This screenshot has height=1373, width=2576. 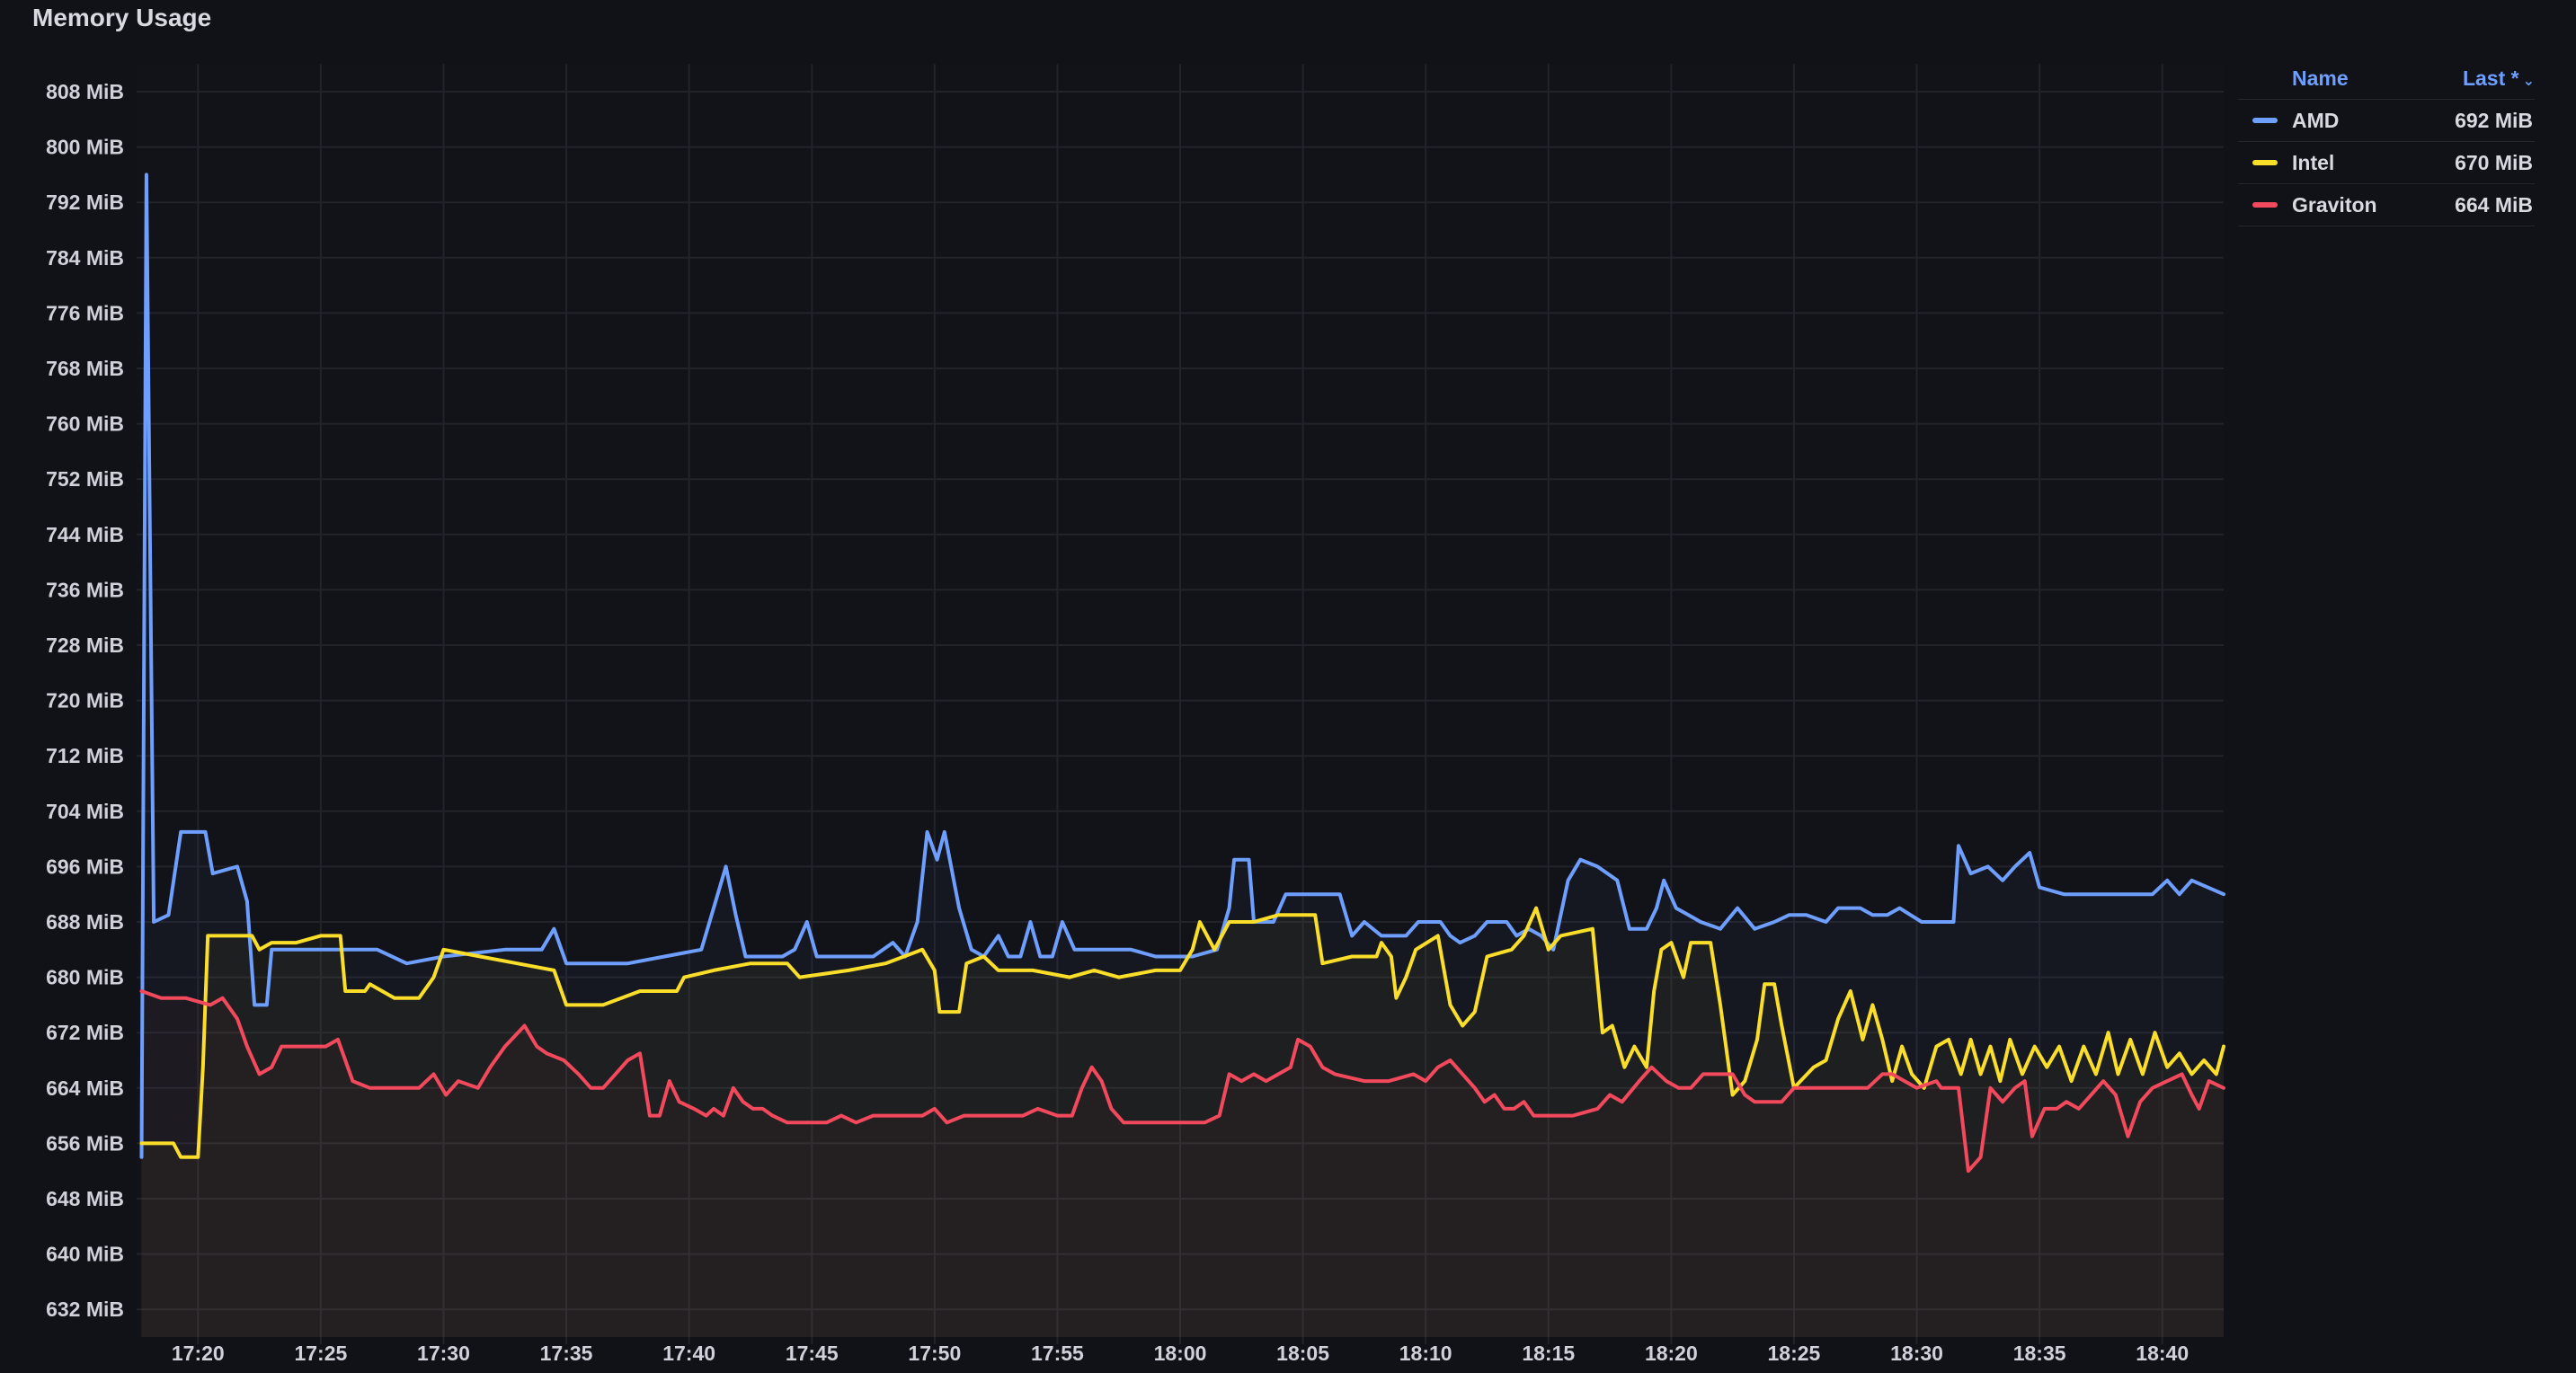 What do you see at coordinates (85, 755) in the screenshot?
I see `y-tick-label: 712 MiB` at bounding box center [85, 755].